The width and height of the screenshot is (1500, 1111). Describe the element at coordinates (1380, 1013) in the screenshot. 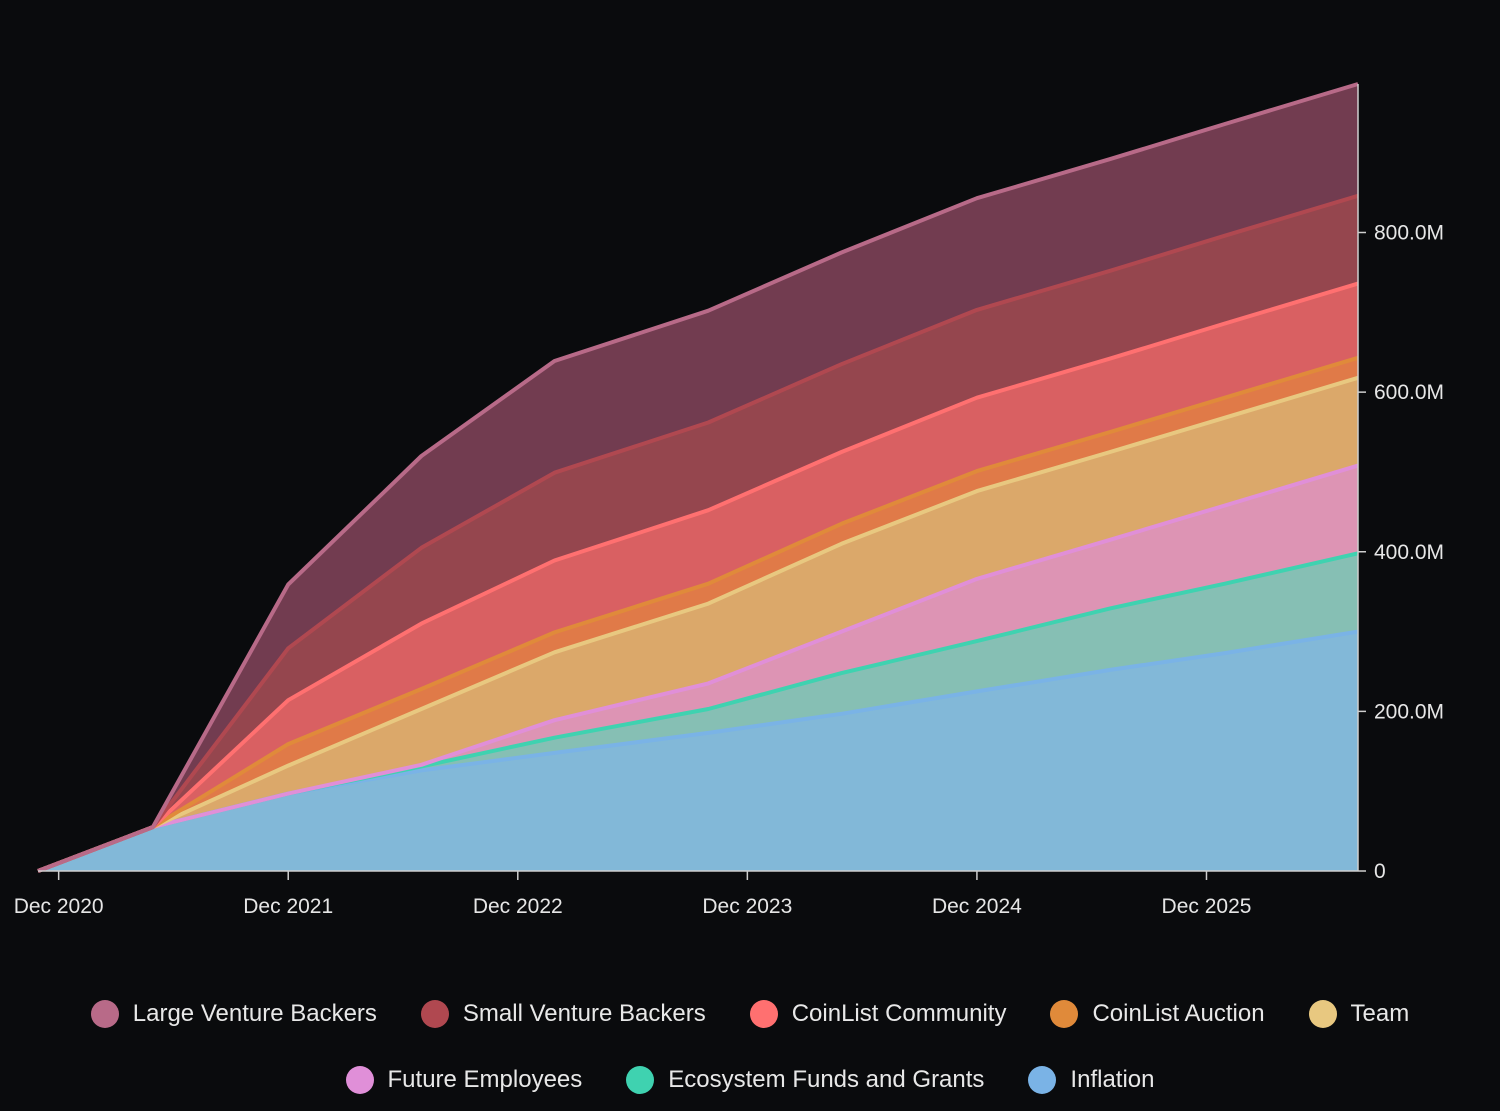

I see `legend-label: Team` at that location.